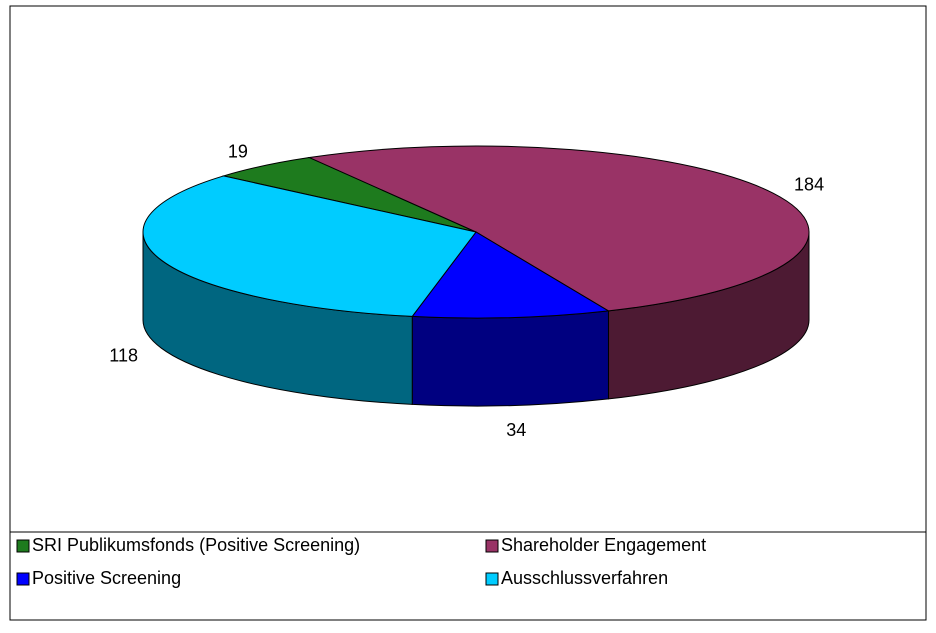 Image resolution: width=936 pixels, height=633 pixels. I want to click on data-label: 184, so click(809, 184).